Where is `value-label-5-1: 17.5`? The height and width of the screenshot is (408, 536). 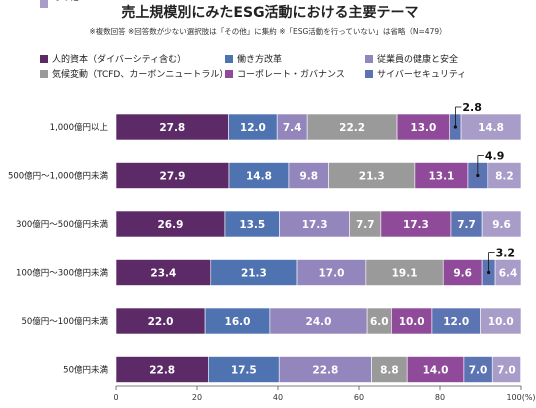 value-label-5-1: 17.5 is located at coordinates (244, 371).